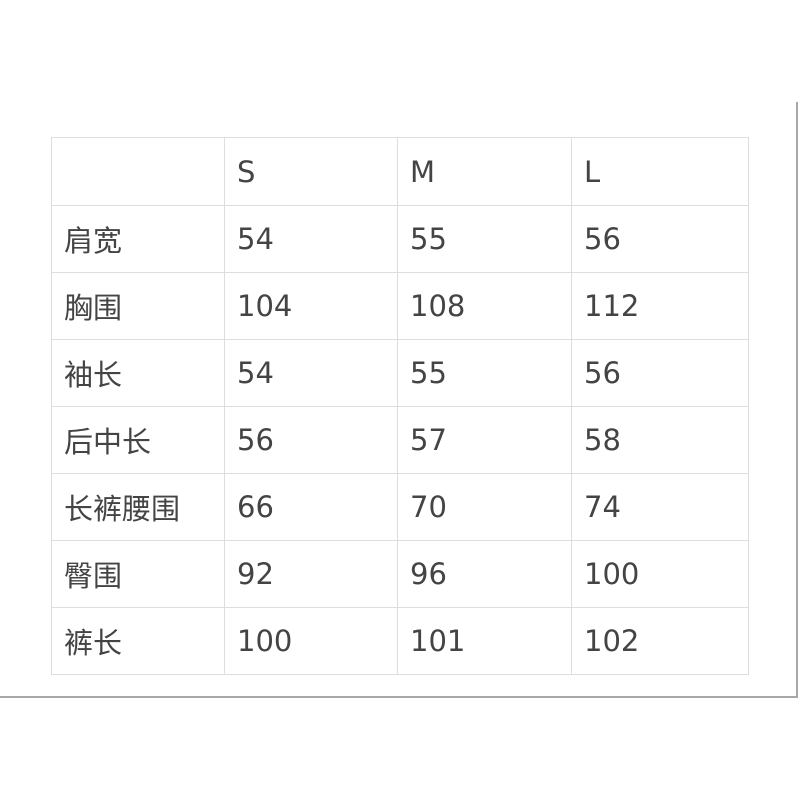 The height and width of the screenshot is (800, 800). What do you see at coordinates (311, 171) in the screenshot?
I see `column-header: S` at bounding box center [311, 171].